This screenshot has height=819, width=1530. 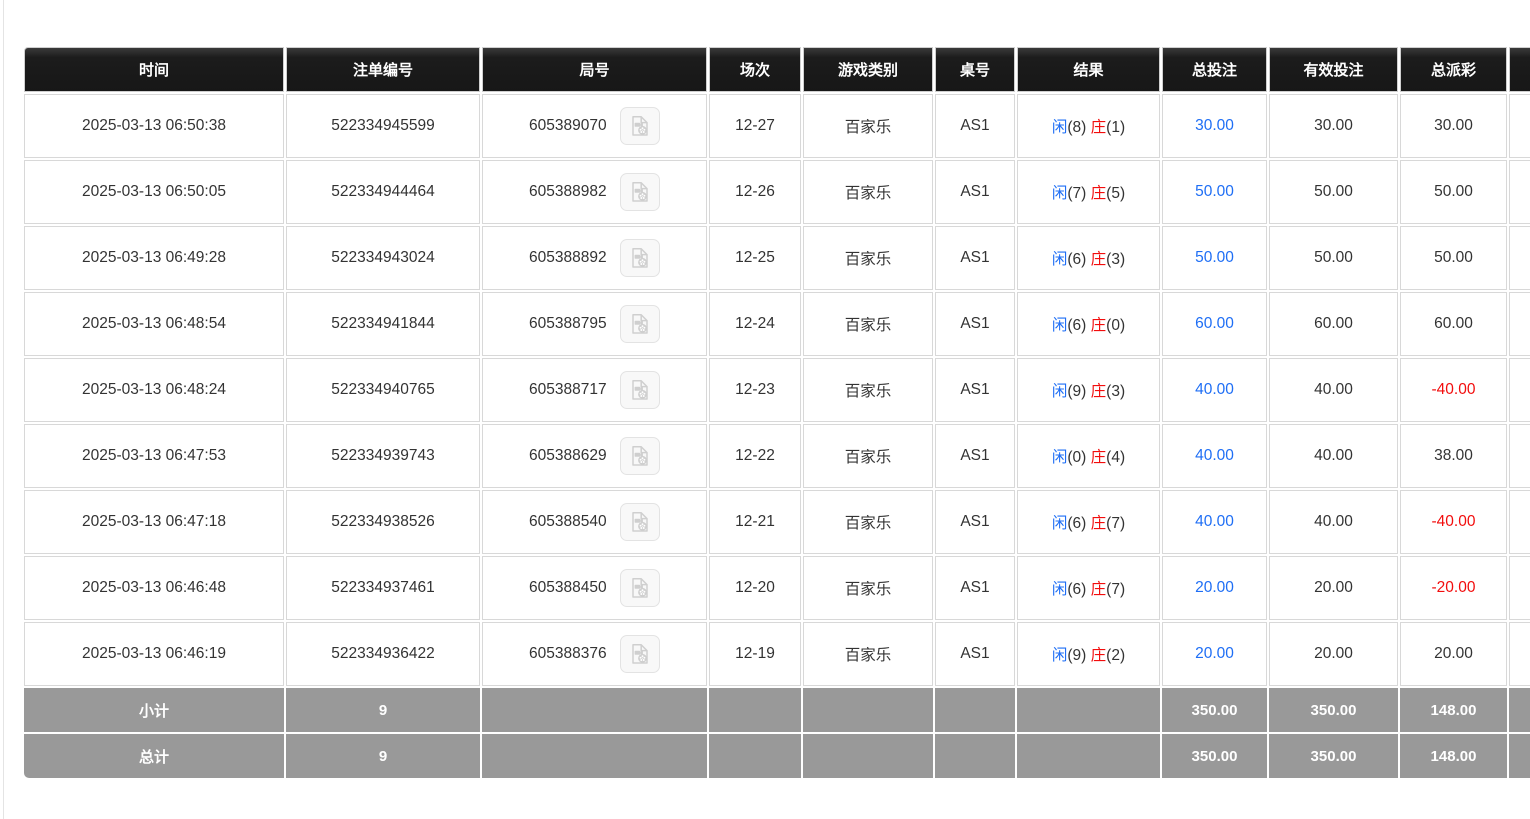 I want to click on total-bet-cell: 50.00, so click(x=1214, y=258).